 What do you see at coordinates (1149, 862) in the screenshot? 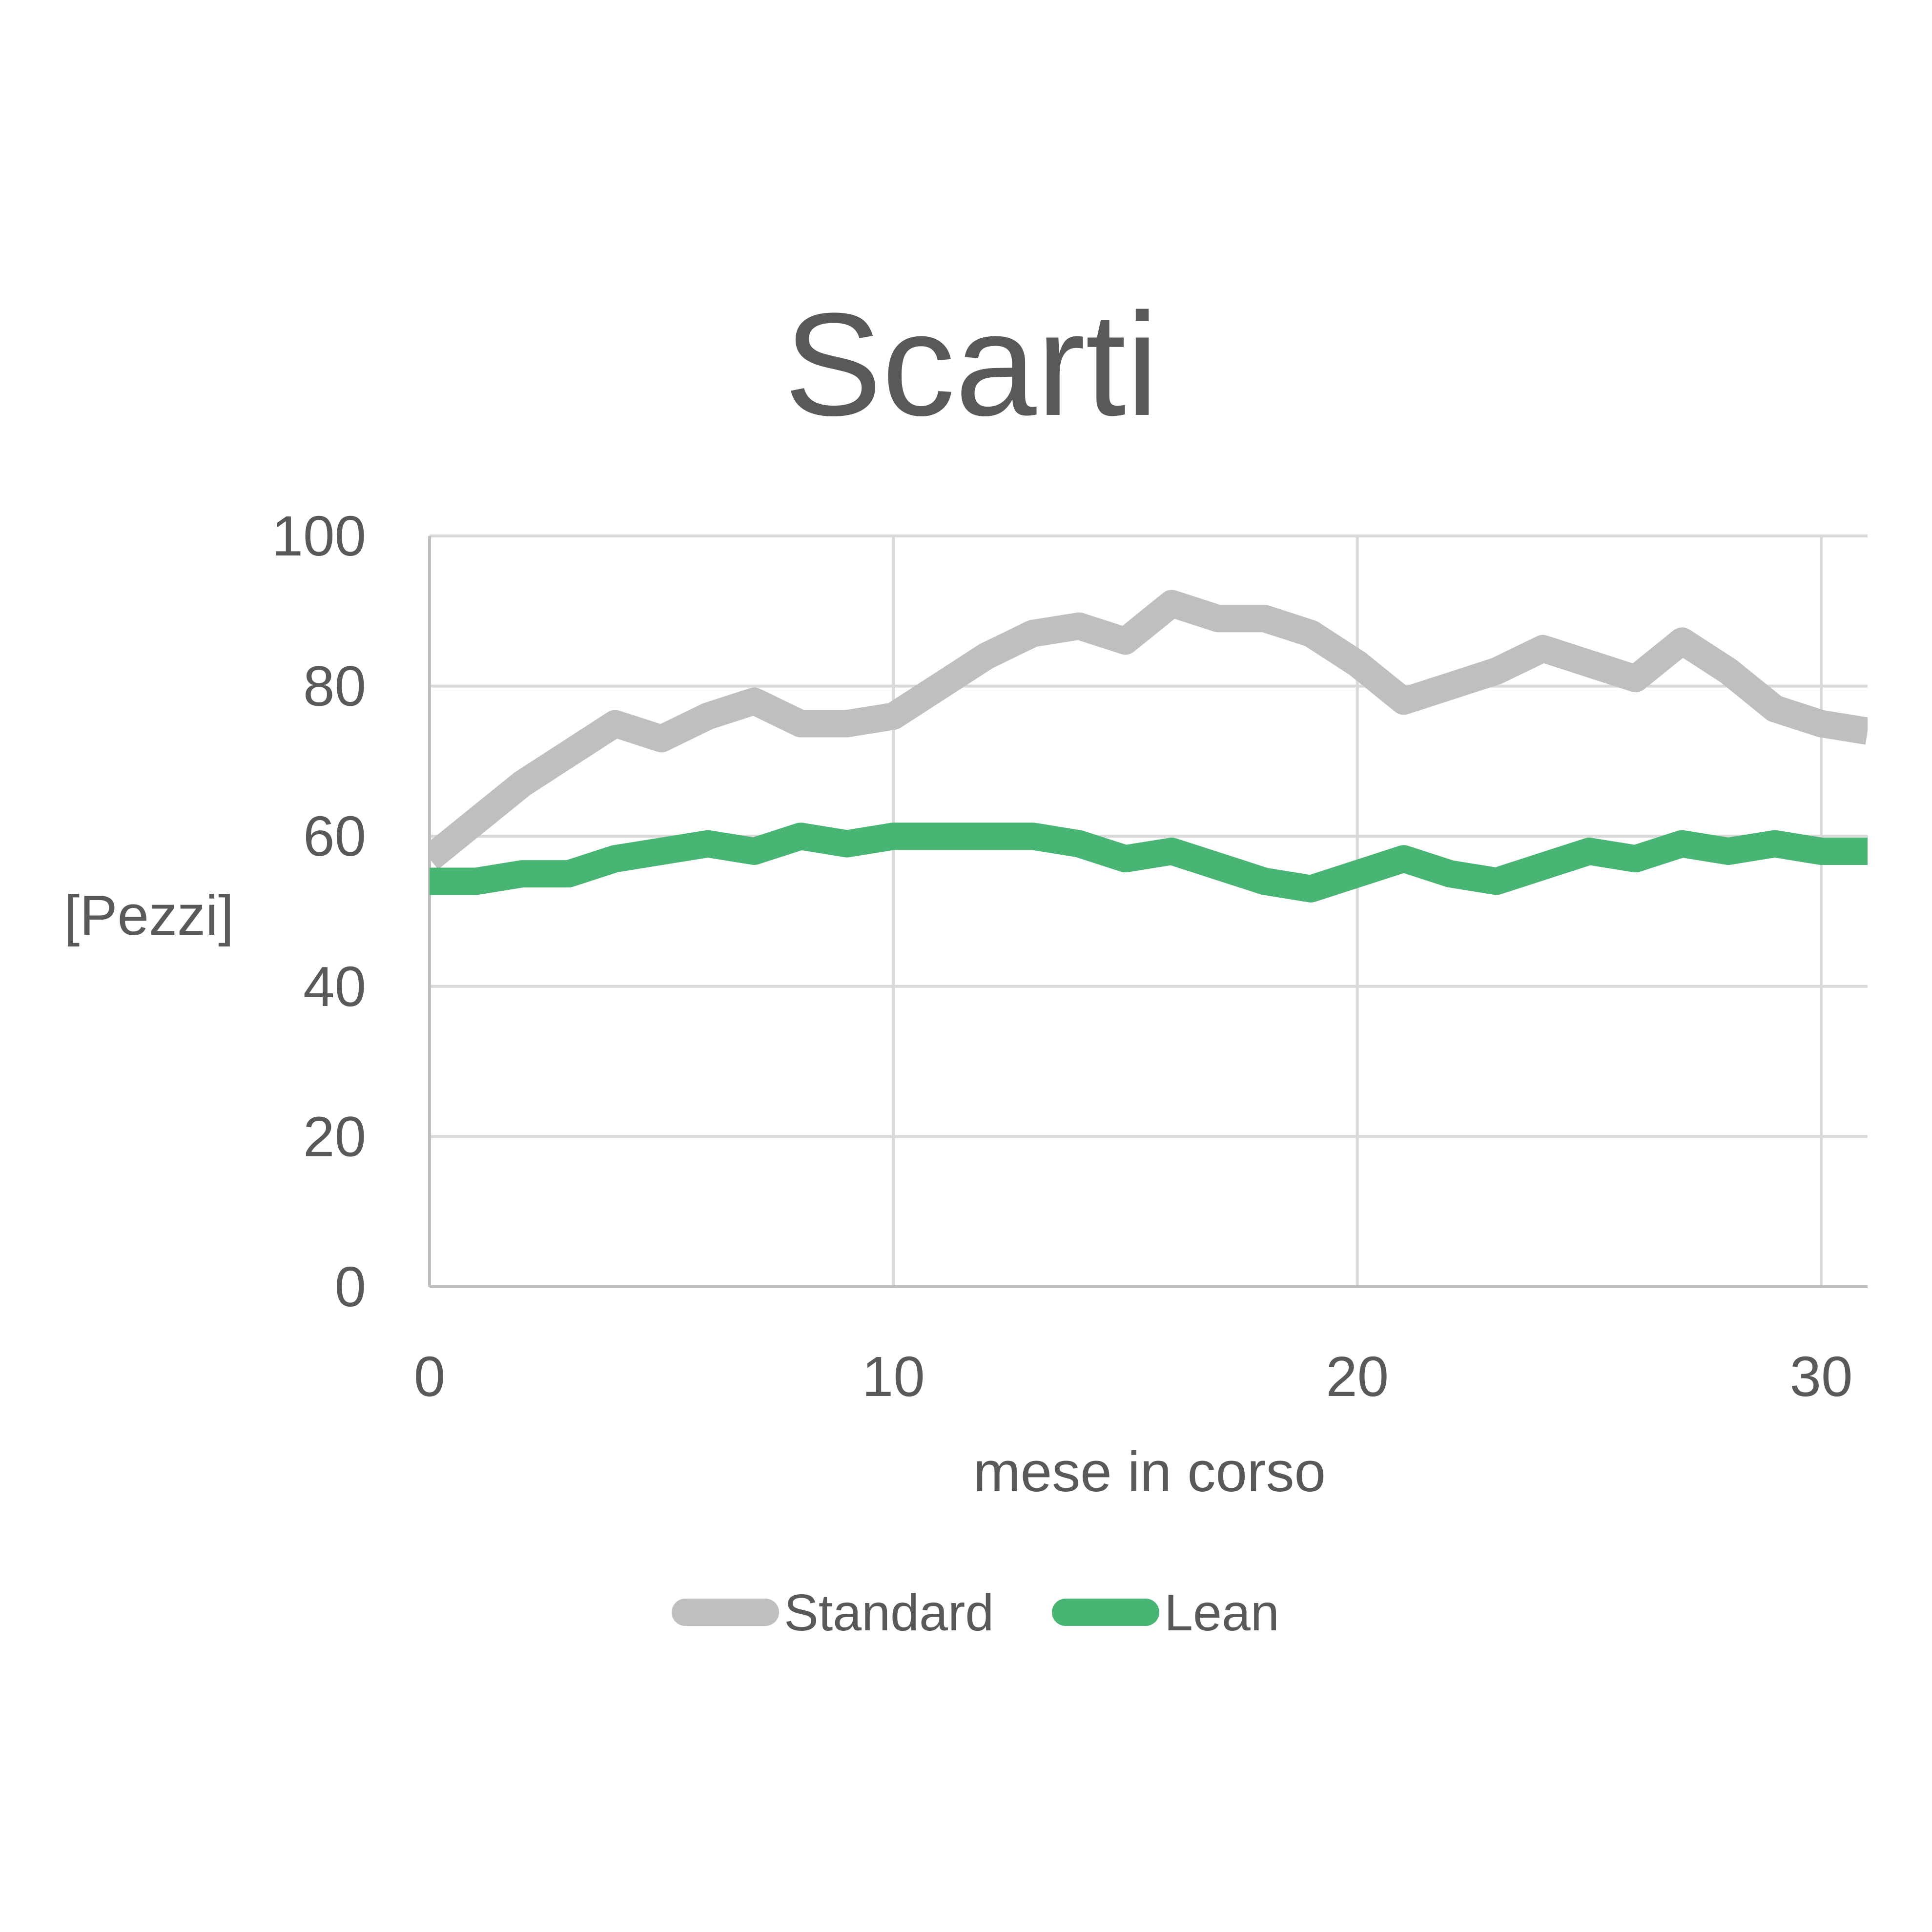
I see `series-line-lean` at bounding box center [1149, 862].